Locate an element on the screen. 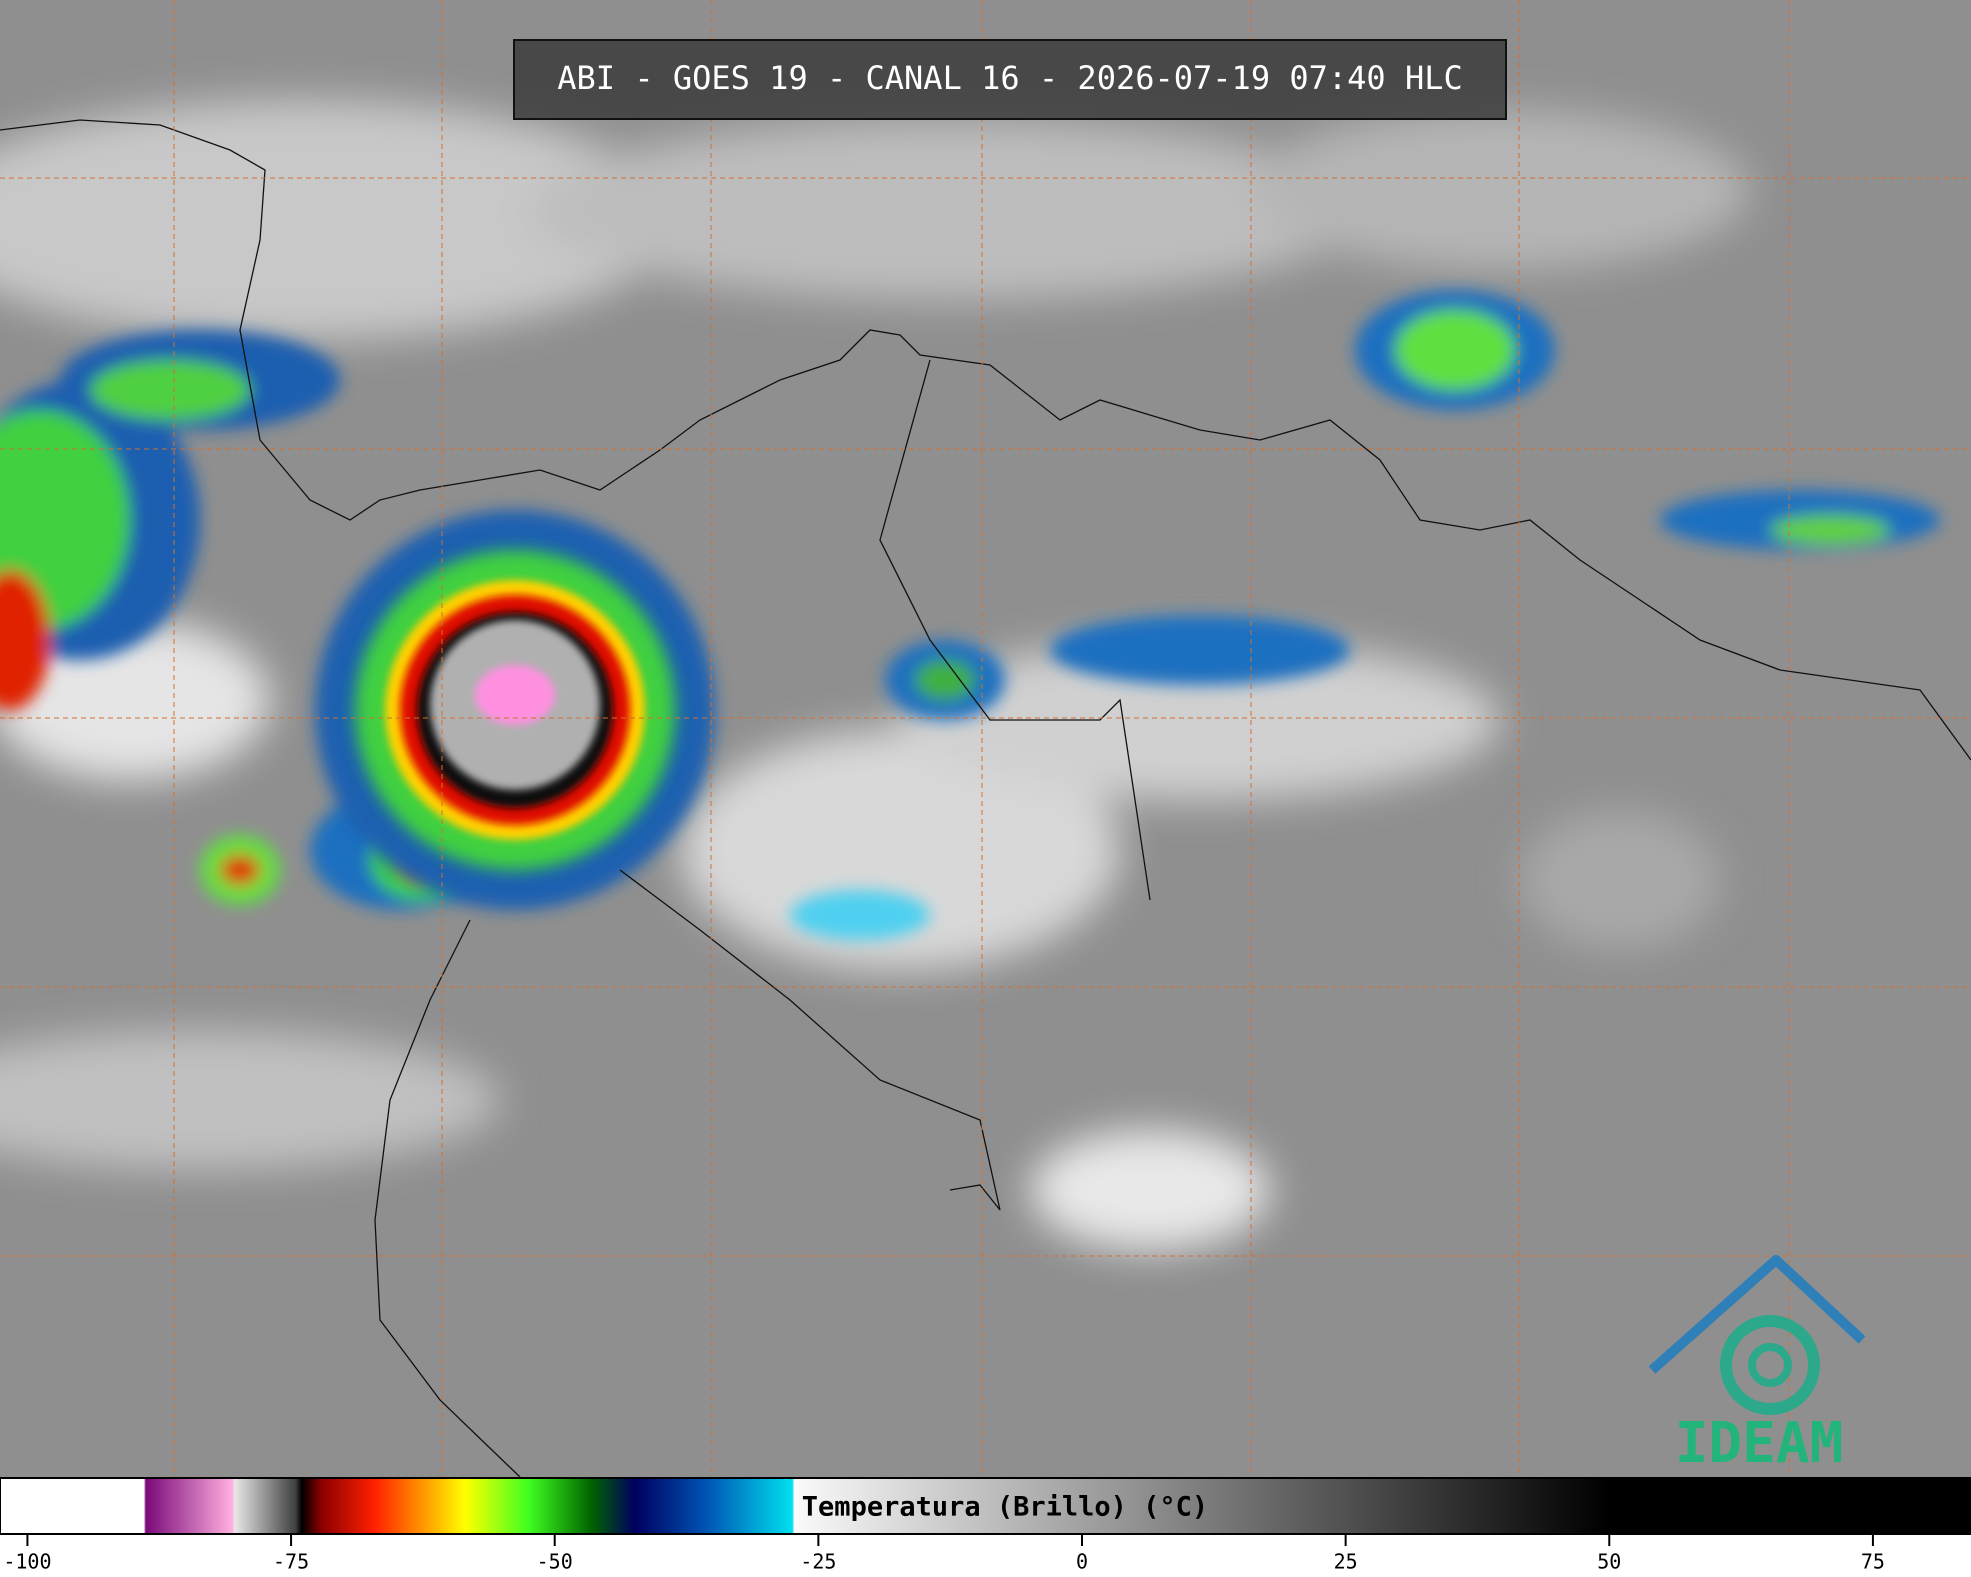 The image size is (1971, 1577). tick-label: -50 is located at coordinates (555, 1562).